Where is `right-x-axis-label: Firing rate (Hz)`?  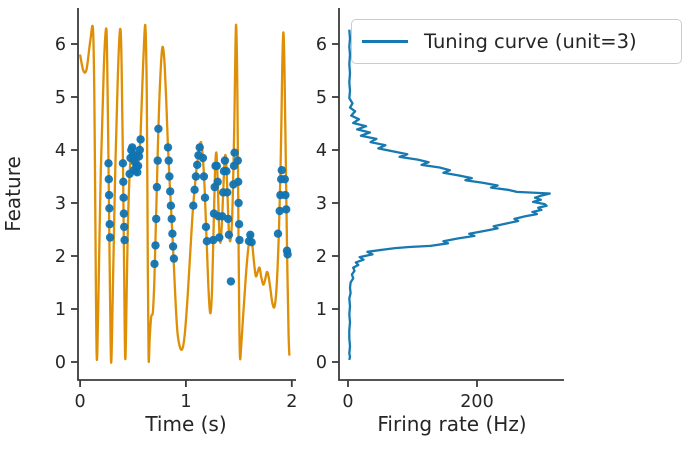 right-x-axis-label: Firing rate (Hz) is located at coordinates (452, 424).